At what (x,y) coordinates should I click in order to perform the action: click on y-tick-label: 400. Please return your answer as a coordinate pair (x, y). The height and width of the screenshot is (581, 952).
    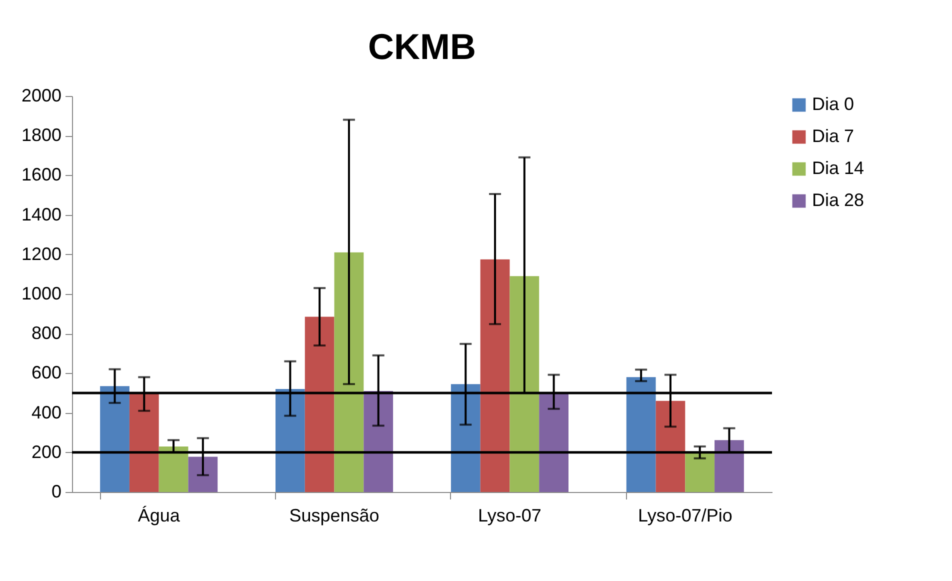
    Looking at the image, I should click on (46, 412).